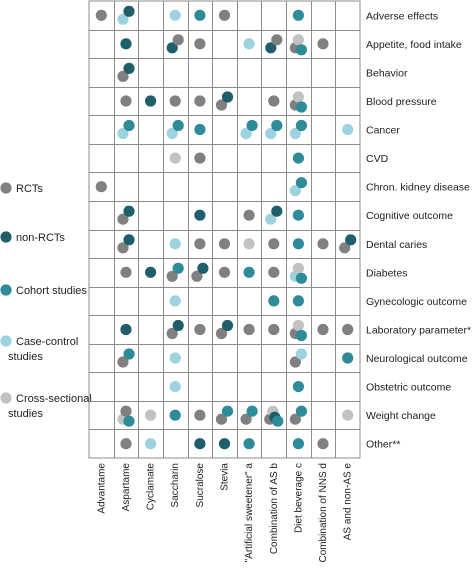 This screenshot has width=473, height=576. Describe the element at coordinates (32, 237) in the screenshot. I see `legend-item: non-RCTs` at that location.